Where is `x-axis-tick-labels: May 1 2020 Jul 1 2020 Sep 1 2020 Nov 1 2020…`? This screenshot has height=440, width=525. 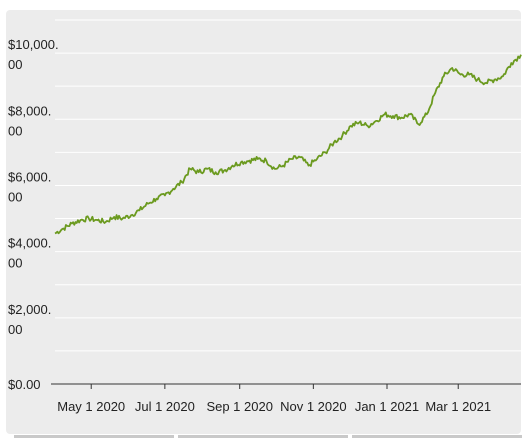
x-axis-tick-labels: May 1 2020 Jul 1 2020 Sep 1 2020 Nov 1 2020… is located at coordinates (274, 399).